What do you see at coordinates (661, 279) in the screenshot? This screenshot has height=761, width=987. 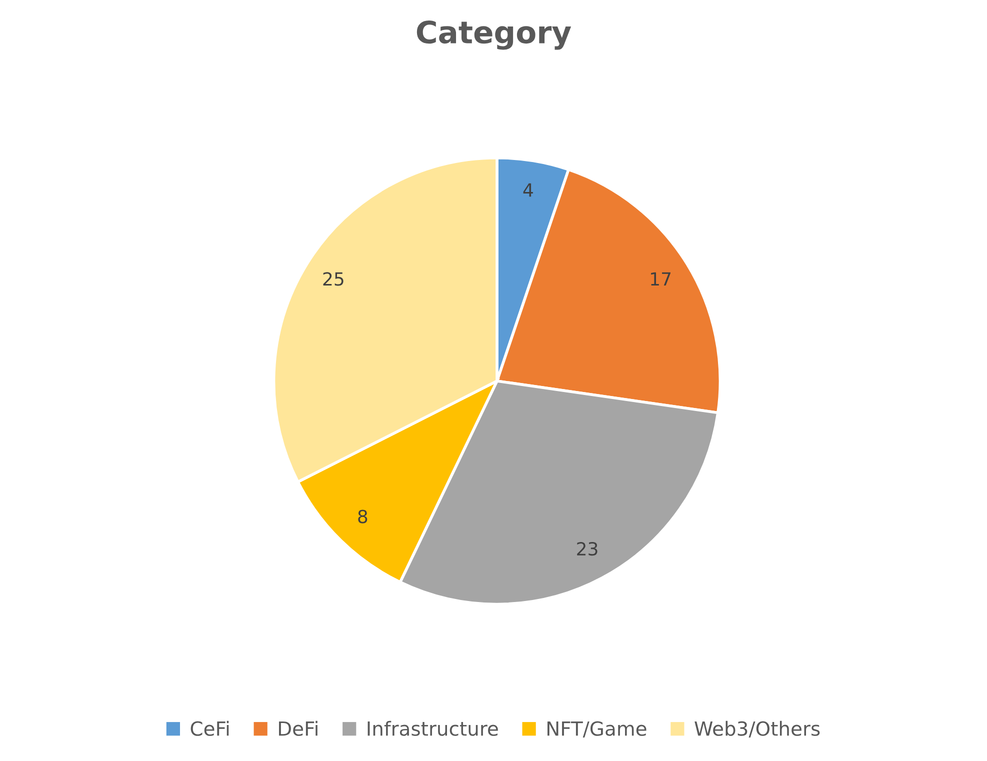 I see `data-label: 17` at bounding box center [661, 279].